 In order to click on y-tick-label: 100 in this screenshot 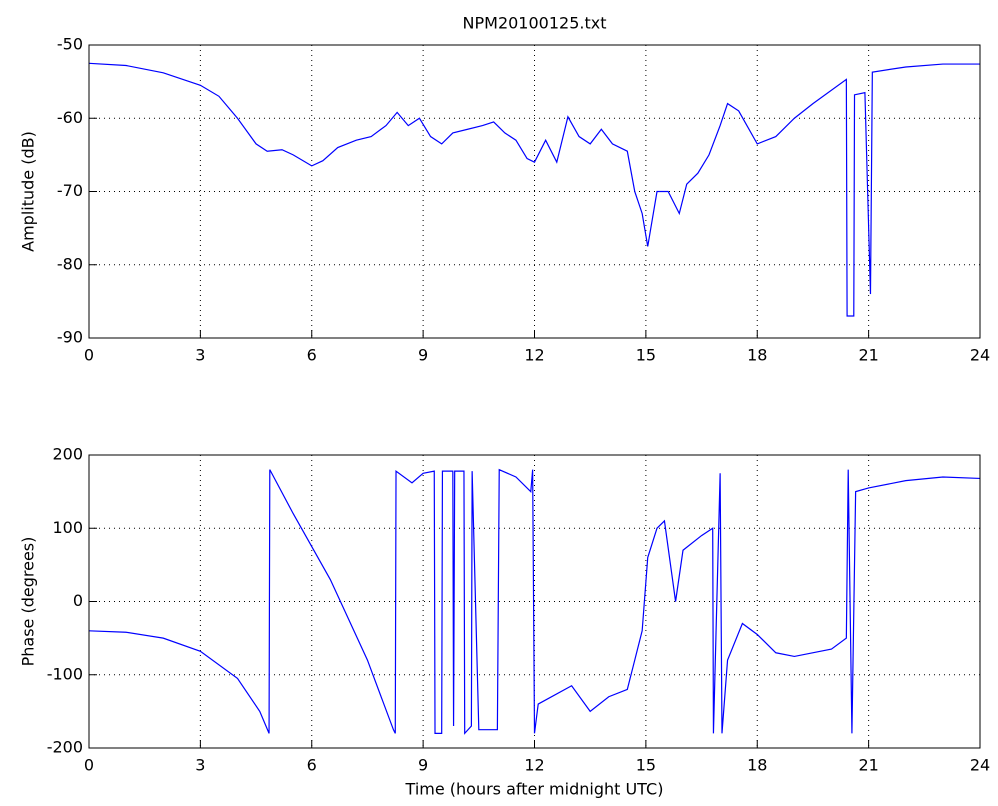, I will do `click(67, 527)`.